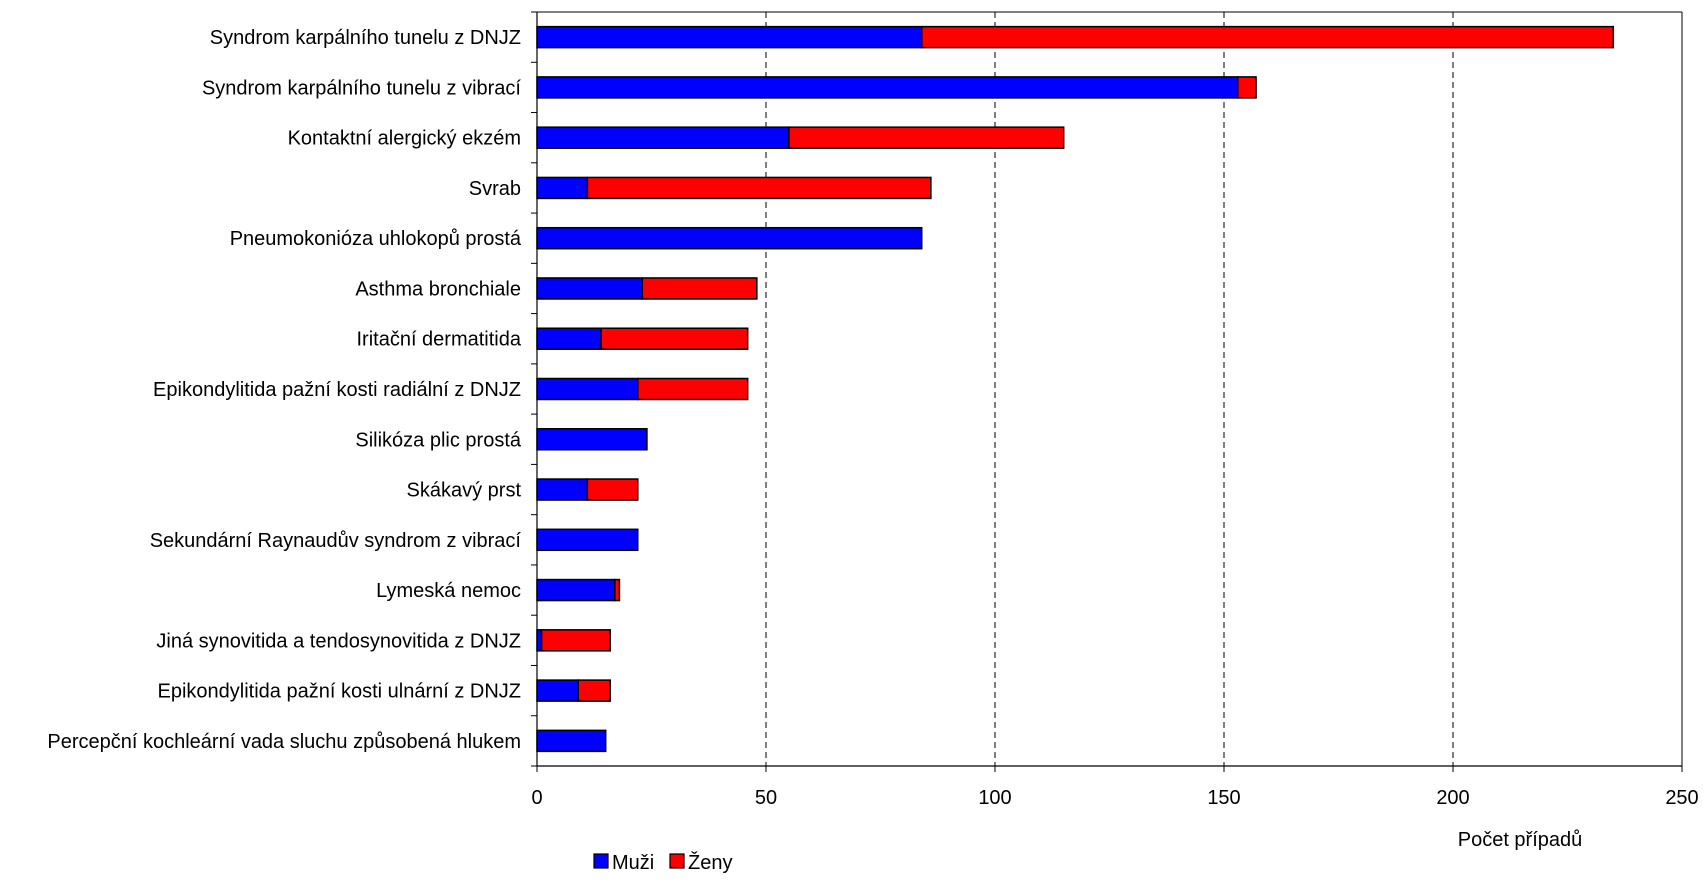 This screenshot has height=882, width=1704. I want to click on legend-swatch-zeny, so click(677, 861).